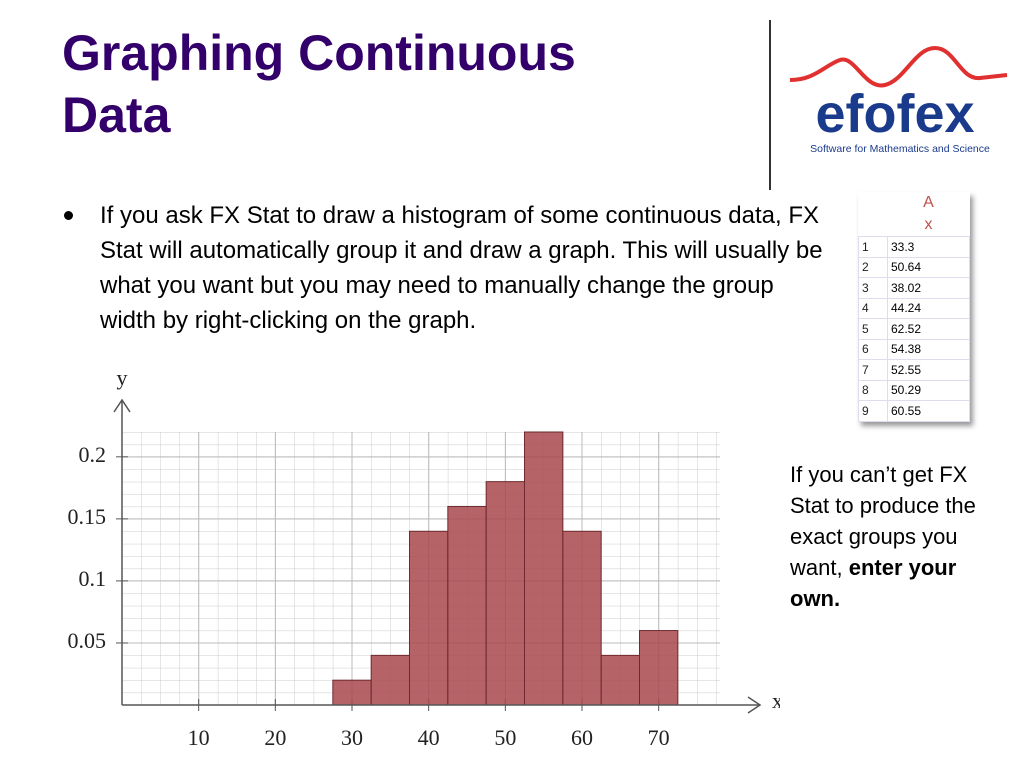 This screenshot has width=1024, height=768. What do you see at coordinates (505, 737) in the screenshot?
I see `x-tick-label: 50` at bounding box center [505, 737].